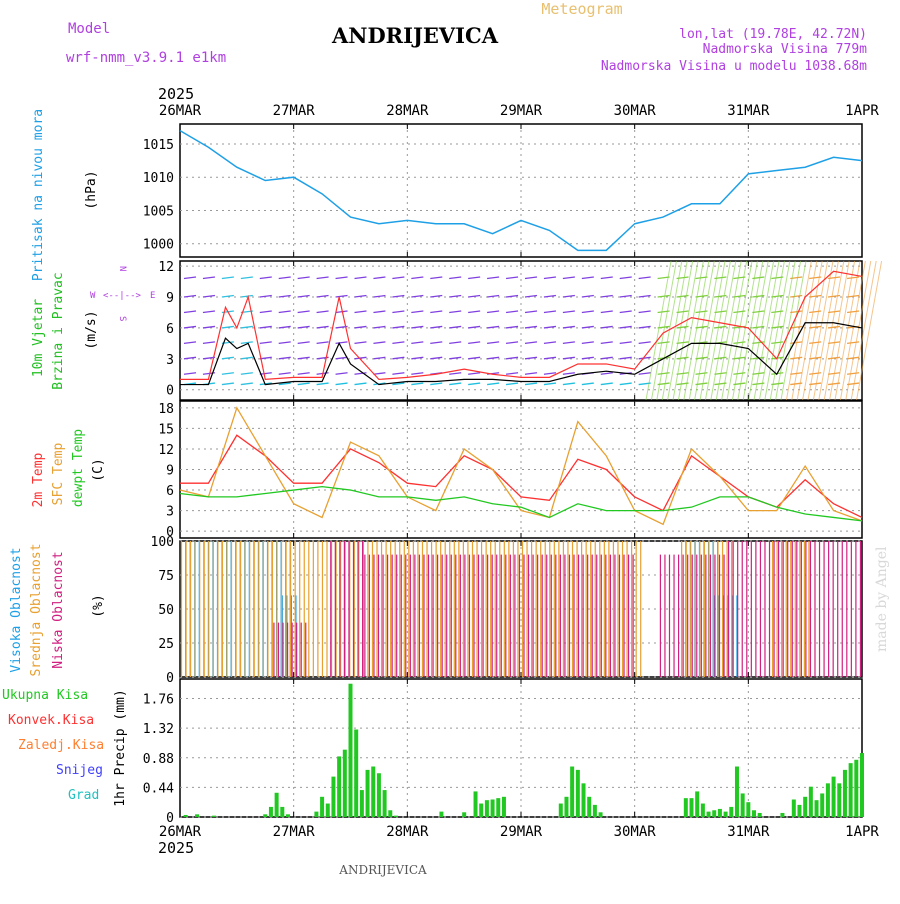 The image size is (900, 904). What do you see at coordinates (93, 296) in the screenshot?
I see `svg-text: W` at bounding box center [93, 296].